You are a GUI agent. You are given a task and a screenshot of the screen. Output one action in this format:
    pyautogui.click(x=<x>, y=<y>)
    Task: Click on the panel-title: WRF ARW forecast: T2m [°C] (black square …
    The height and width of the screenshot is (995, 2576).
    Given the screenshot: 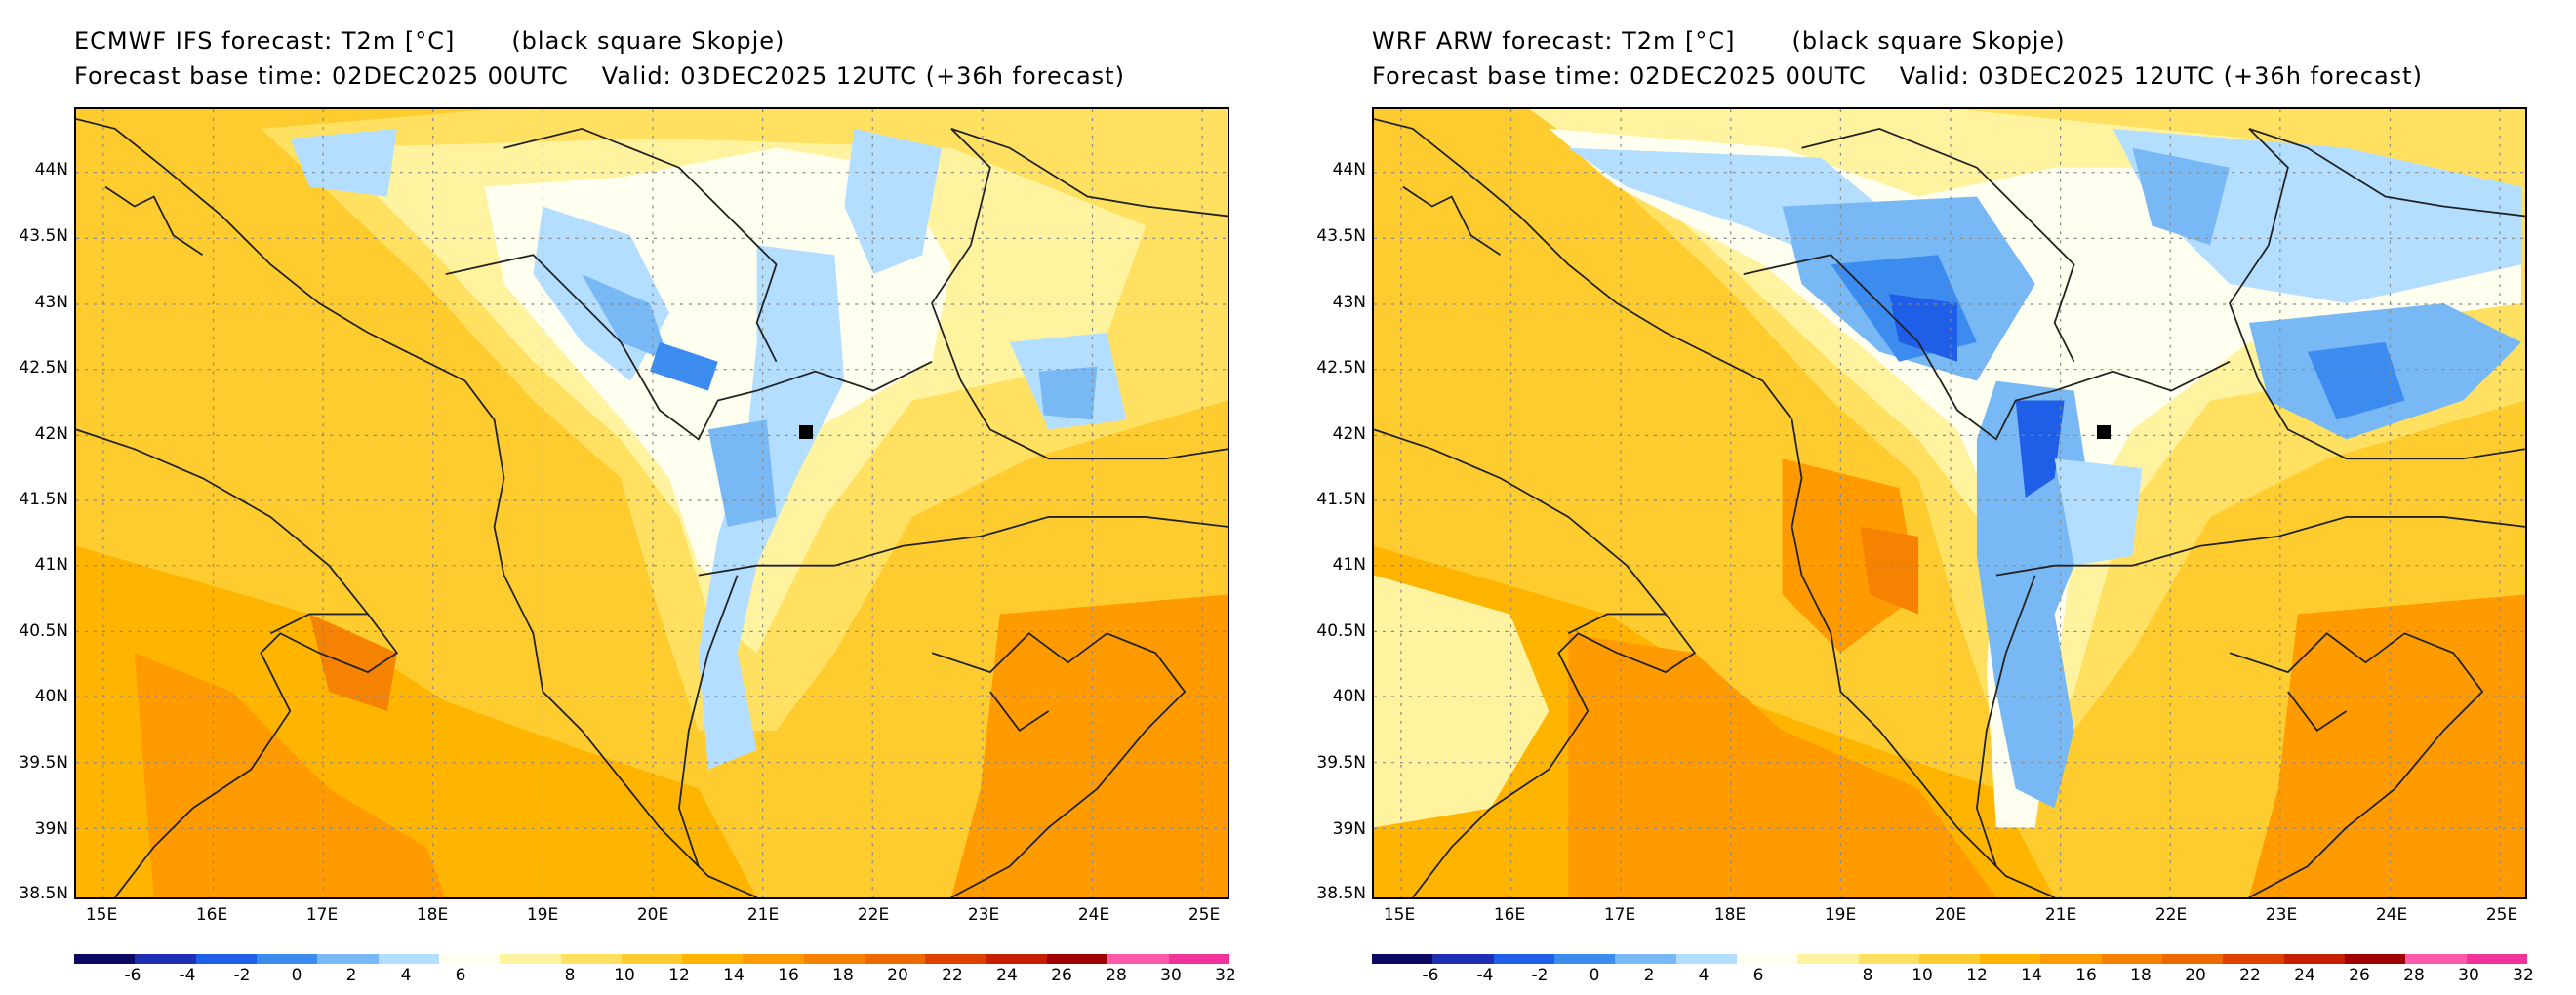 What is the action you would take?
    pyautogui.click(x=1719, y=41)
    